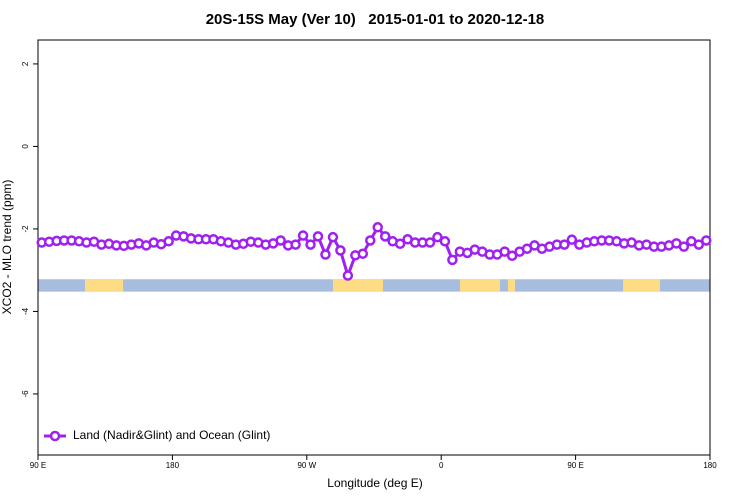 The height and width of the screenshot is (500, 750). What do you see at coordinates (374, 252) in the screenshot?
I see `series-line` at bounding box center [374, 252].